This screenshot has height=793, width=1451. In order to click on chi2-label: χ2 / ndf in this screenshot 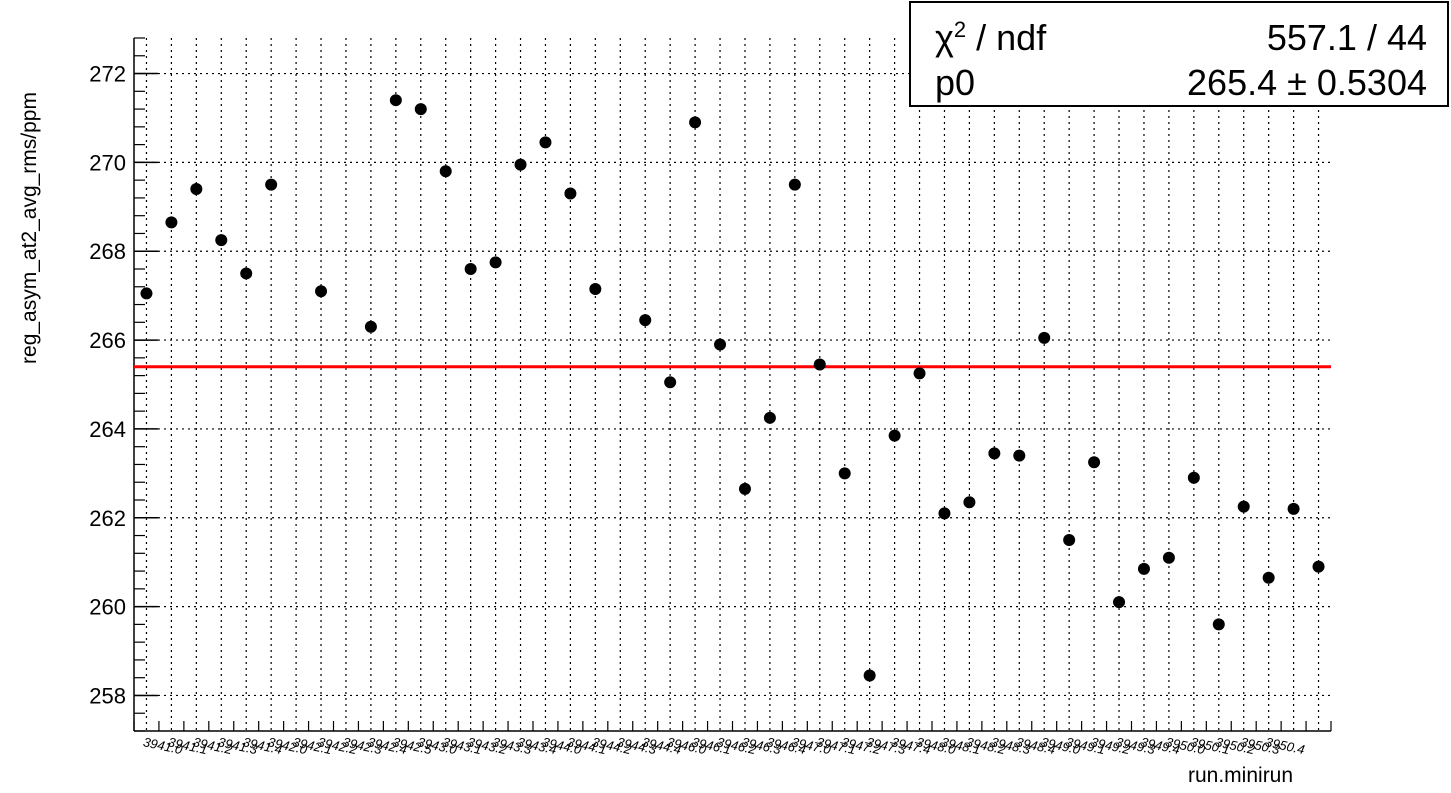, I will do `click(991, 37)`.